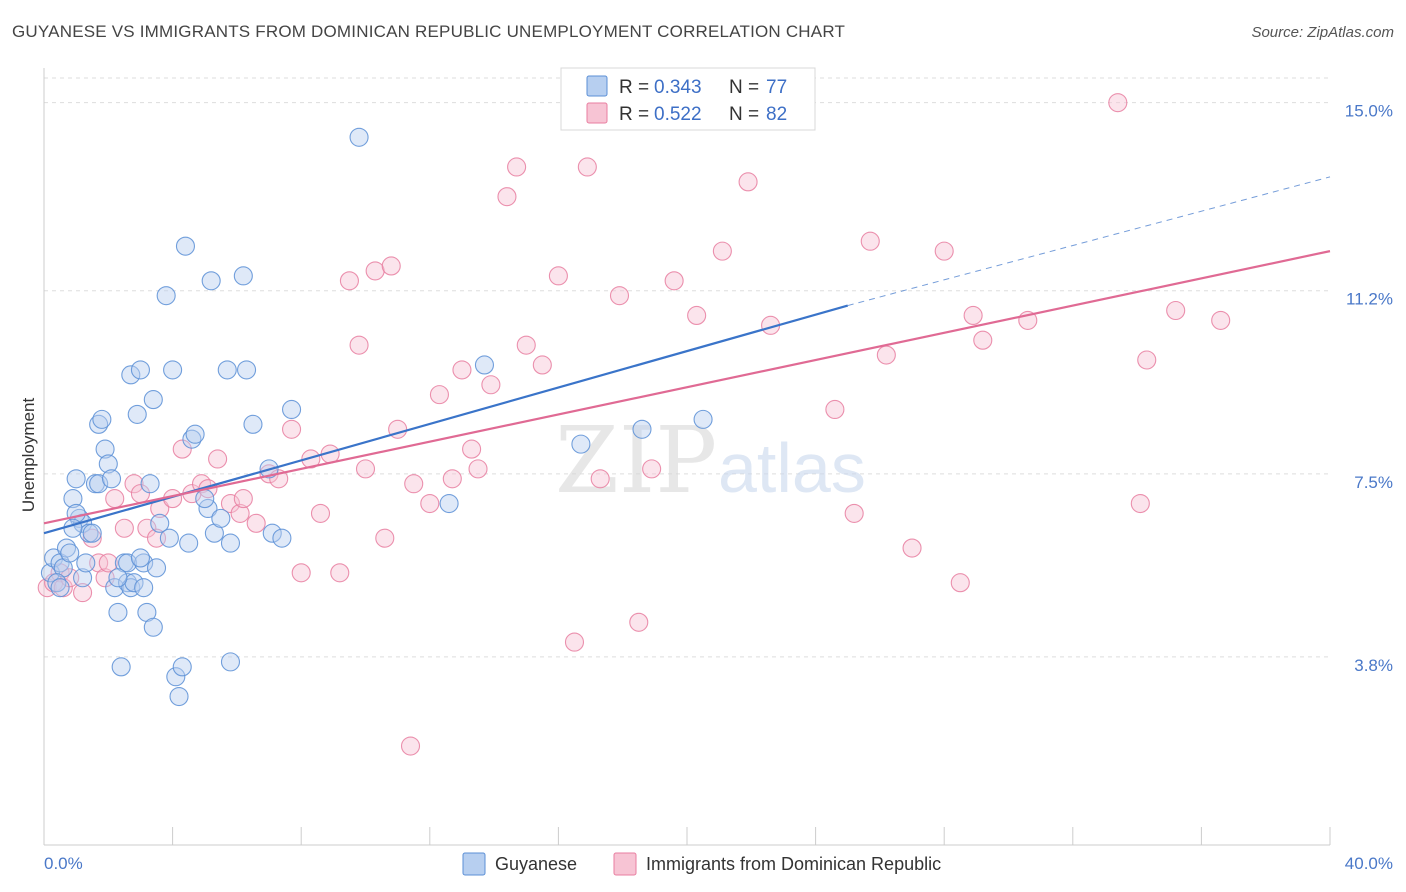  What do you see at coordinates (634, 87) in the screenshot?
I see `legend-r-label-guyanese: R =` at bounding box center [634, 87].